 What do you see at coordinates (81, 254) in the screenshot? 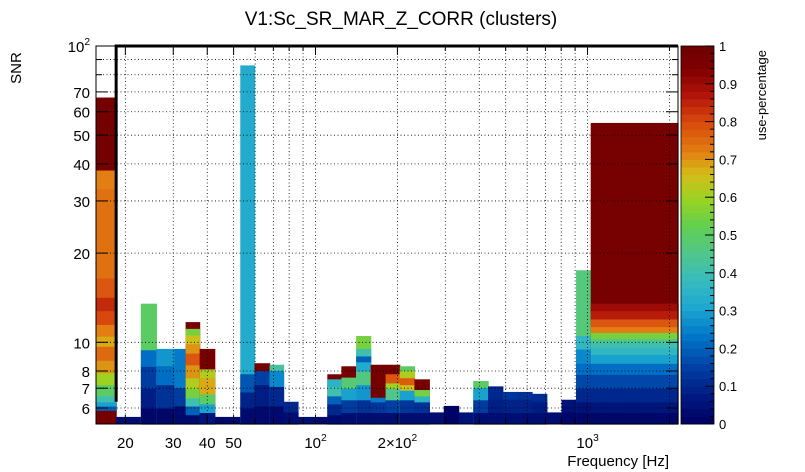
I see `y-tick-label: 20` at bounding box center [81, 254].